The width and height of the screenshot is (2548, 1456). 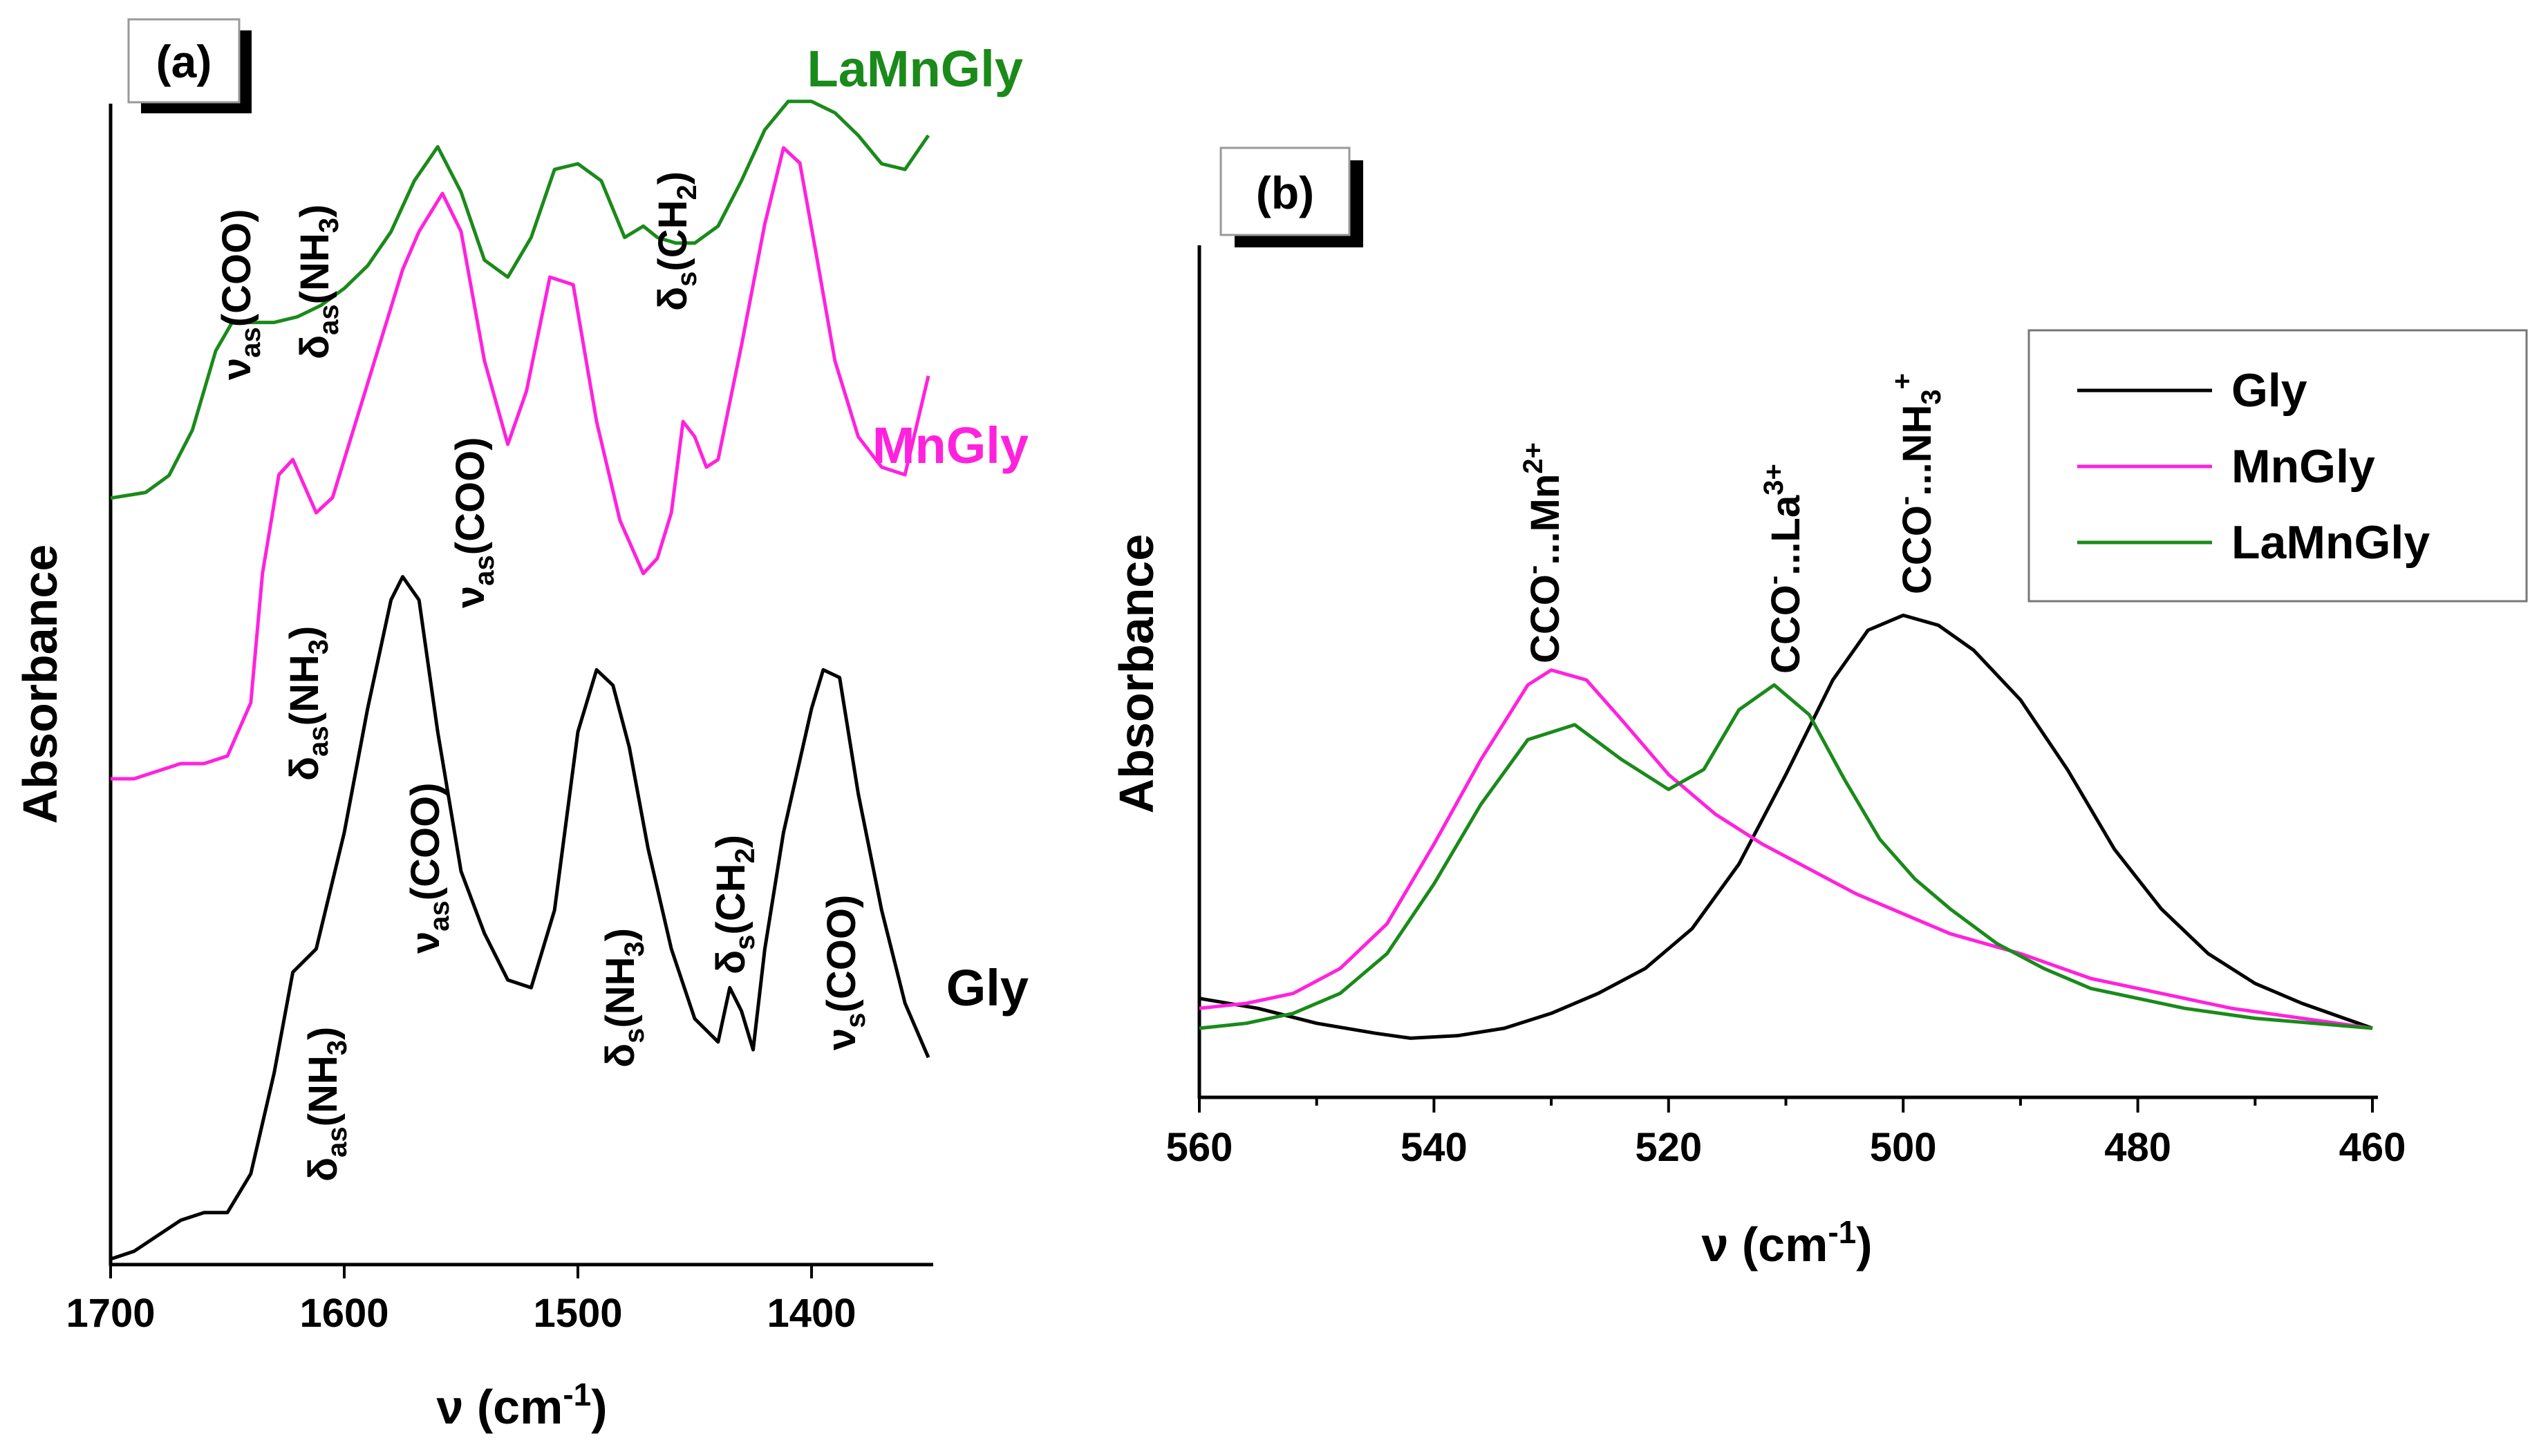 What do you see at coordinates (676, 241) in the screenshot?
I see `peak-lamngly-ds-ch2: δs(CH2)` at bounding box center [676, 241].